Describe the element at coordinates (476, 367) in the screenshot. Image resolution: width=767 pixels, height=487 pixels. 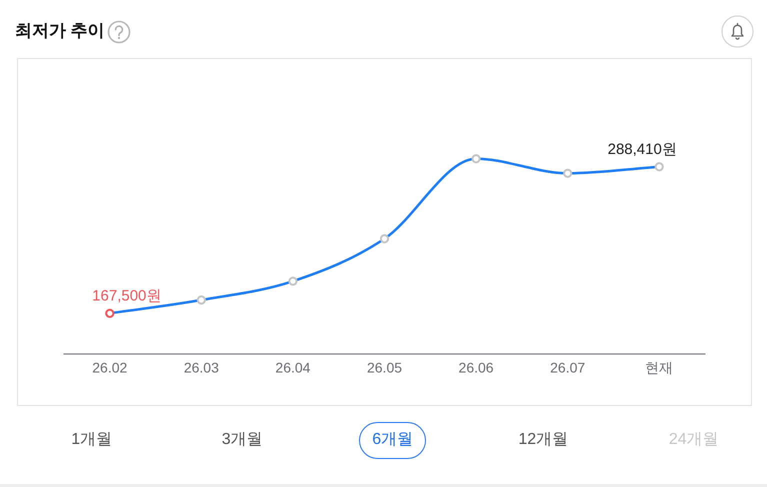
I see `x-tick-label: 26.06` at that location.